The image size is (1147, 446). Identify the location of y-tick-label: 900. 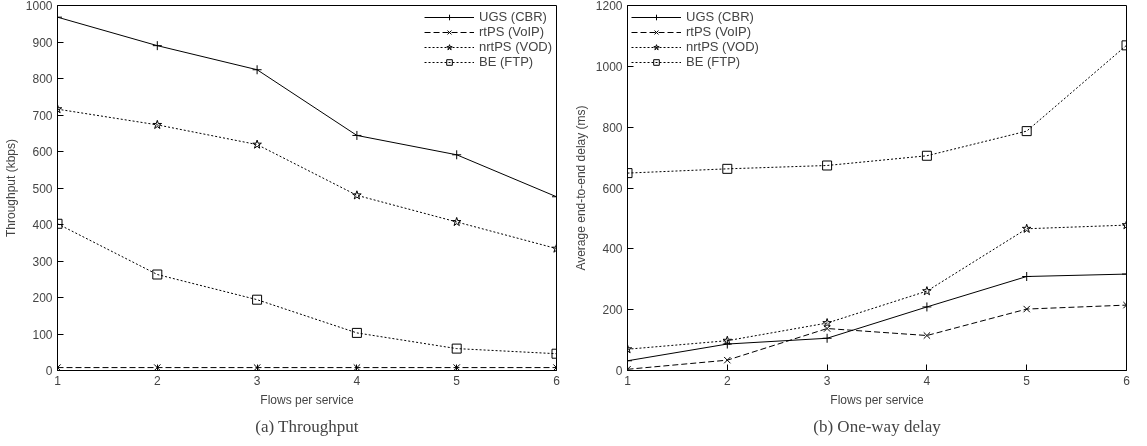
(42, 42).